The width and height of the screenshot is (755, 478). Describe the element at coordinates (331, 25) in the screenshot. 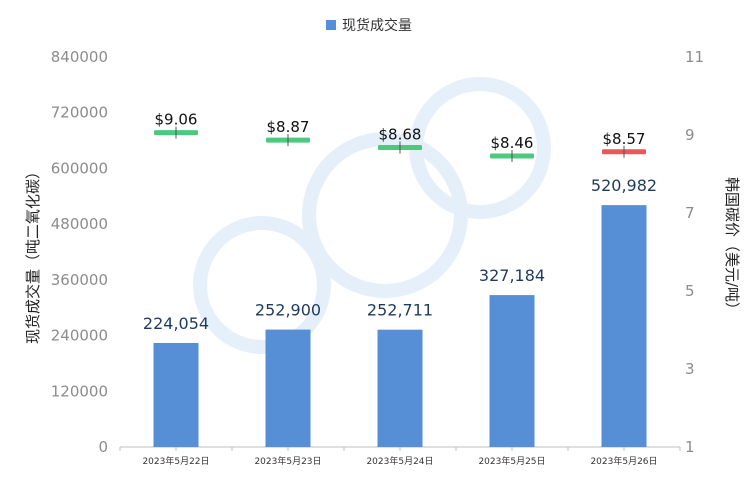

I see `legend-swatch` at that location.